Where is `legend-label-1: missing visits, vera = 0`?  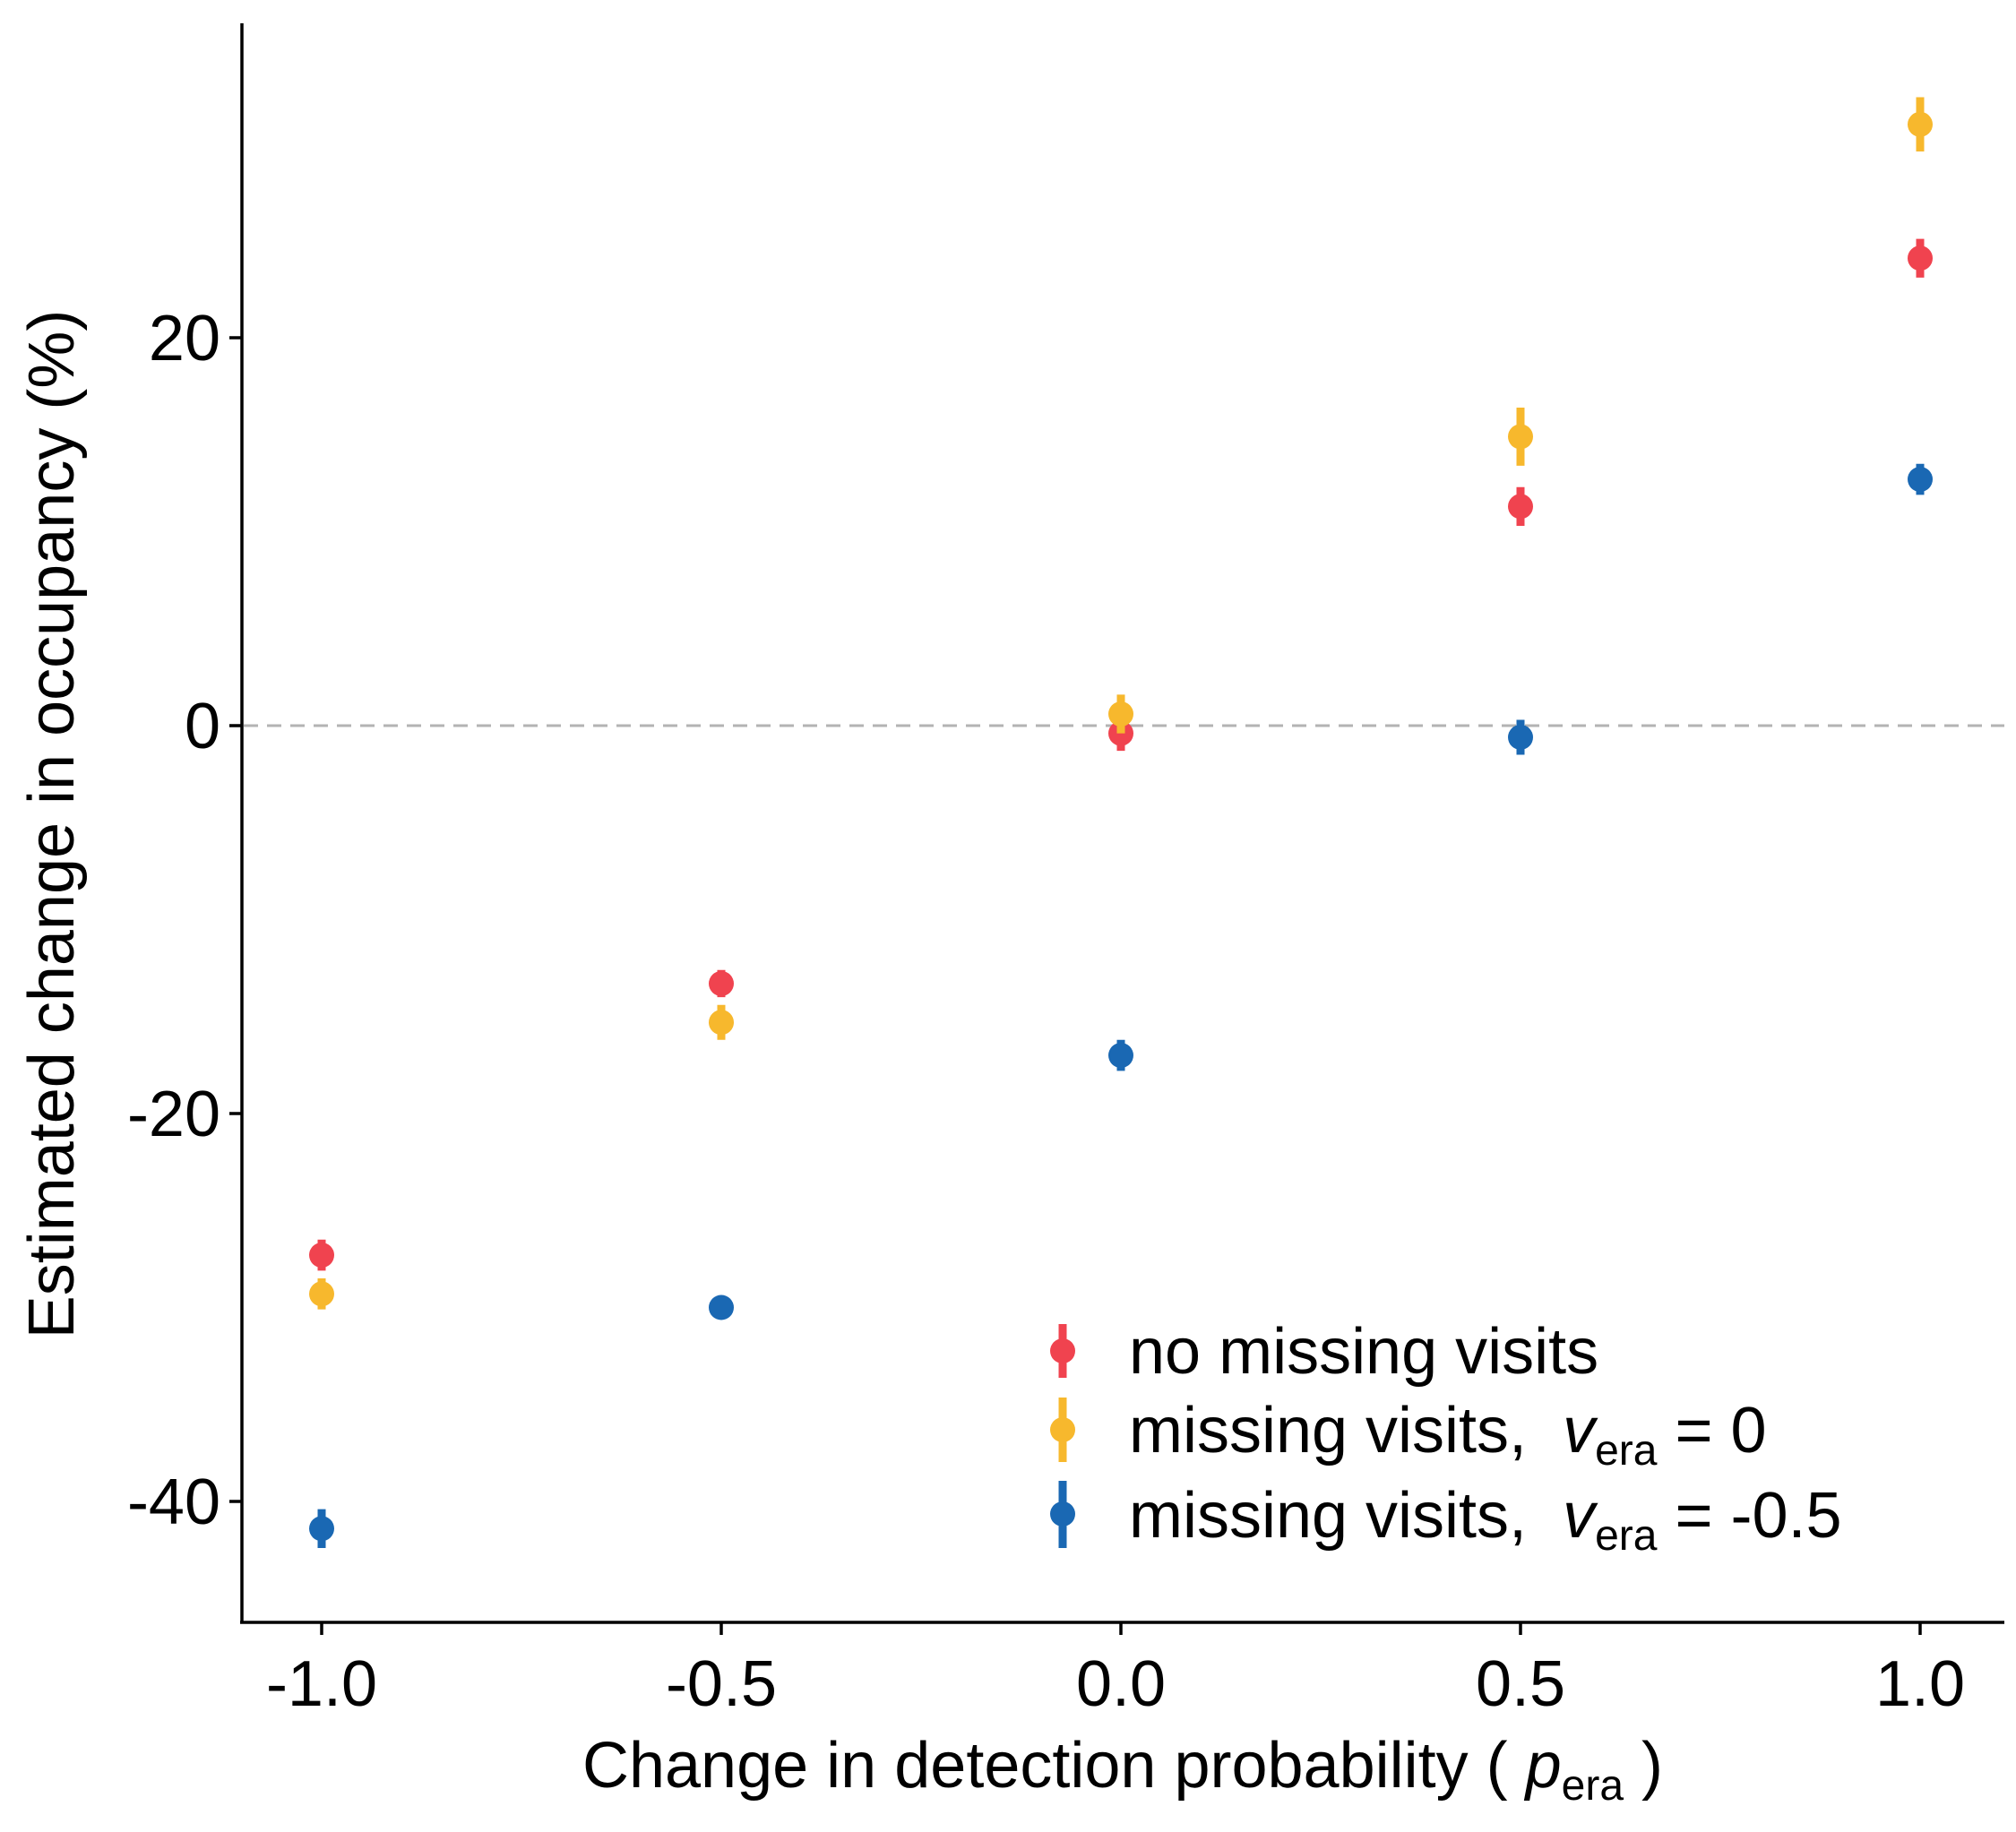 legend-label-1: missing visits, vera = 0 is located at coordinates (1448, 1435).